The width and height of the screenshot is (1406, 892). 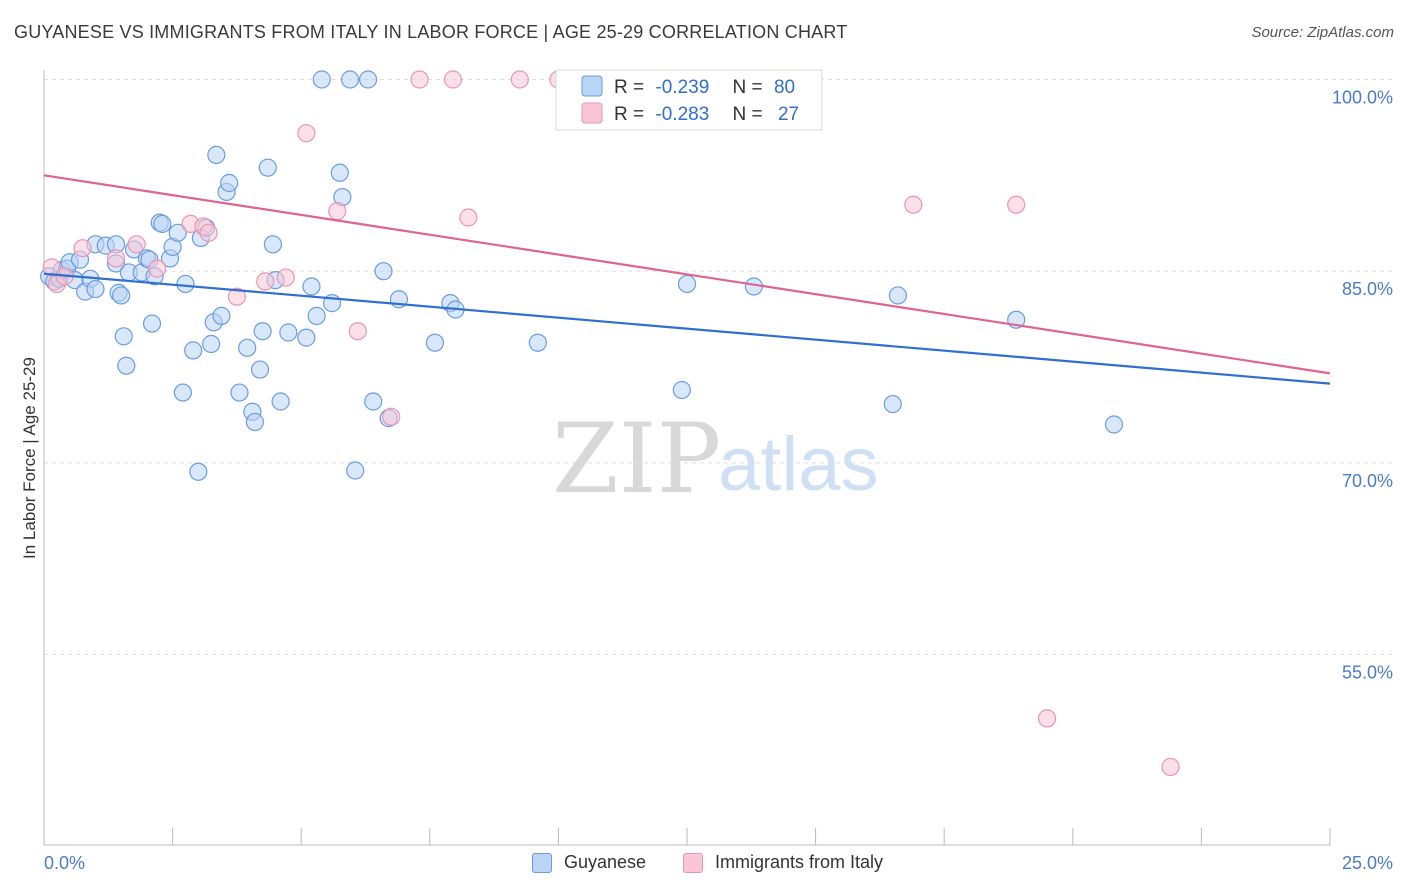 I want to click on svg-text:R = -0.239 N =: R = -0.239 N = 80, so click(x=704, y=87).